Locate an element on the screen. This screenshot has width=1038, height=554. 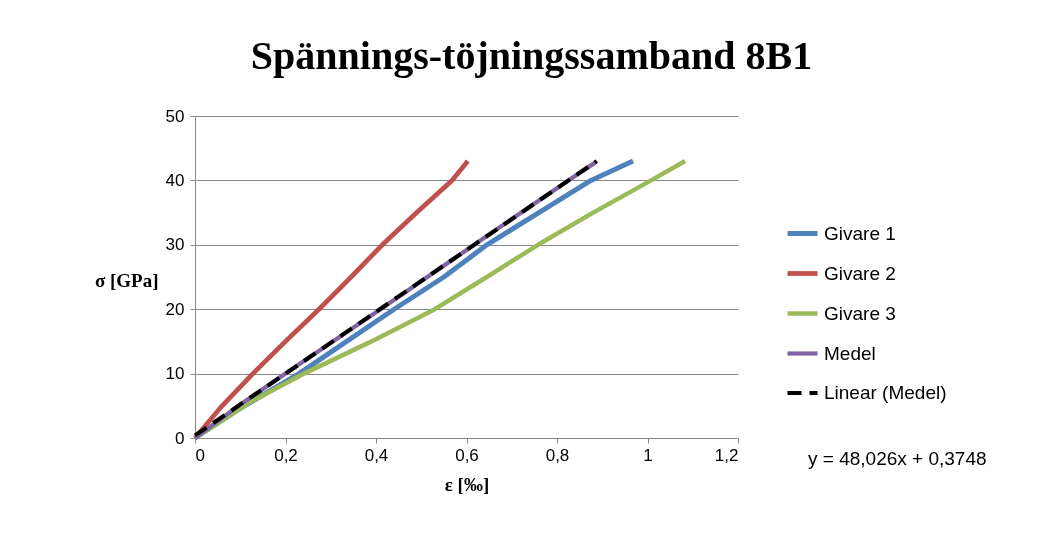
x-tick-label: 0,8 is located at coordinates (557, 455).